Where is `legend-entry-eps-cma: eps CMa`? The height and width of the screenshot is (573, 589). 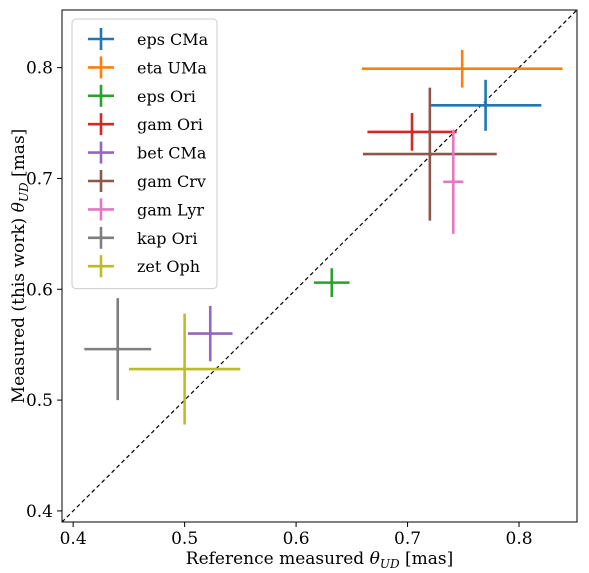 legend-entry-eps-cma: eps CMa is located at coordinates (148, 39).